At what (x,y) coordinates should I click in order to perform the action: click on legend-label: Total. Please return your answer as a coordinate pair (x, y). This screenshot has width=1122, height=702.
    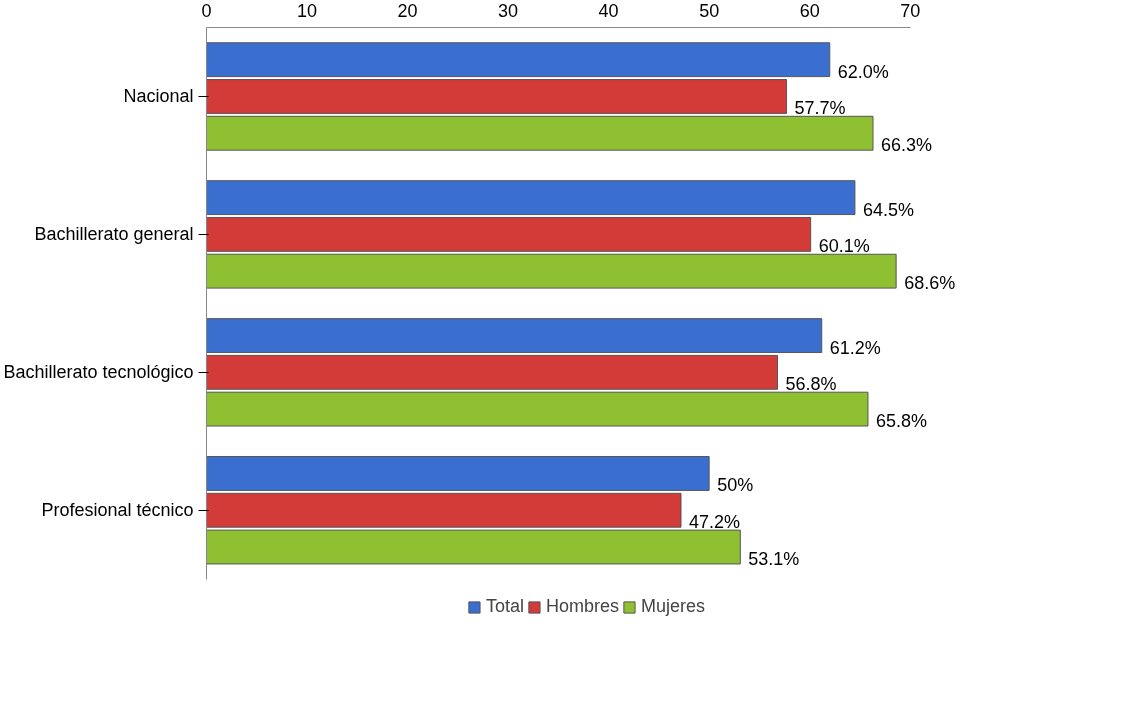
    Looking at the image, I should click on (504, 606).